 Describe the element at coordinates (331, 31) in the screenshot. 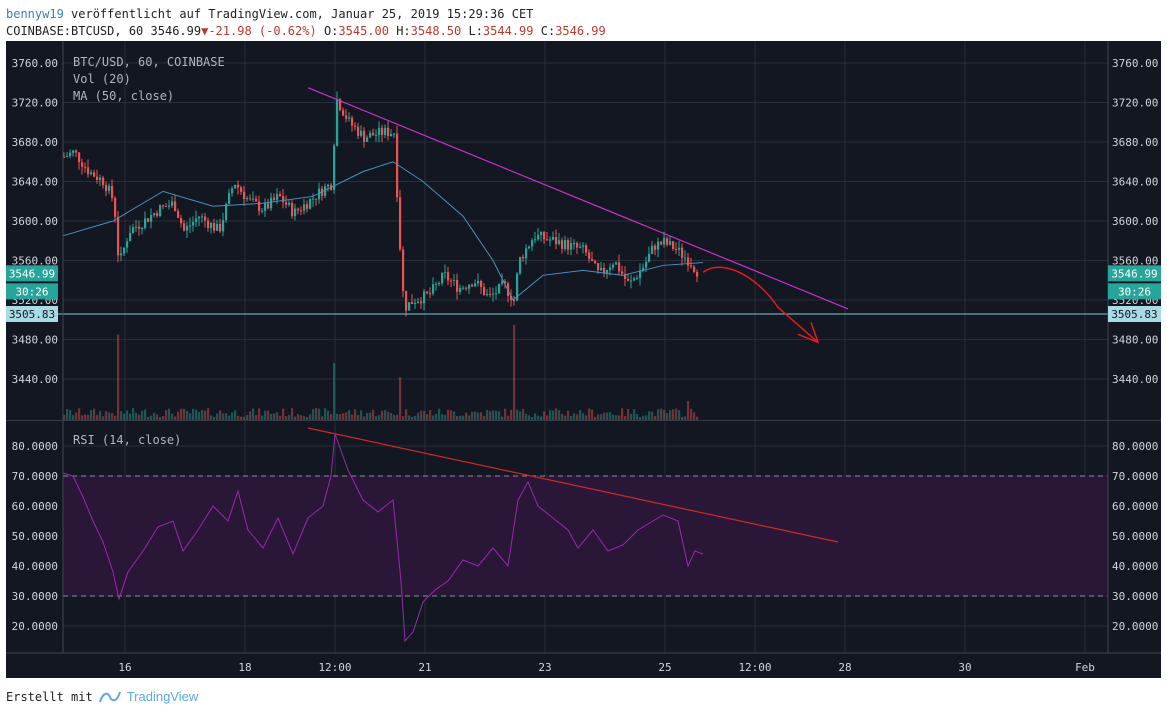

I see `ohlc-open-label: O:` at that location.